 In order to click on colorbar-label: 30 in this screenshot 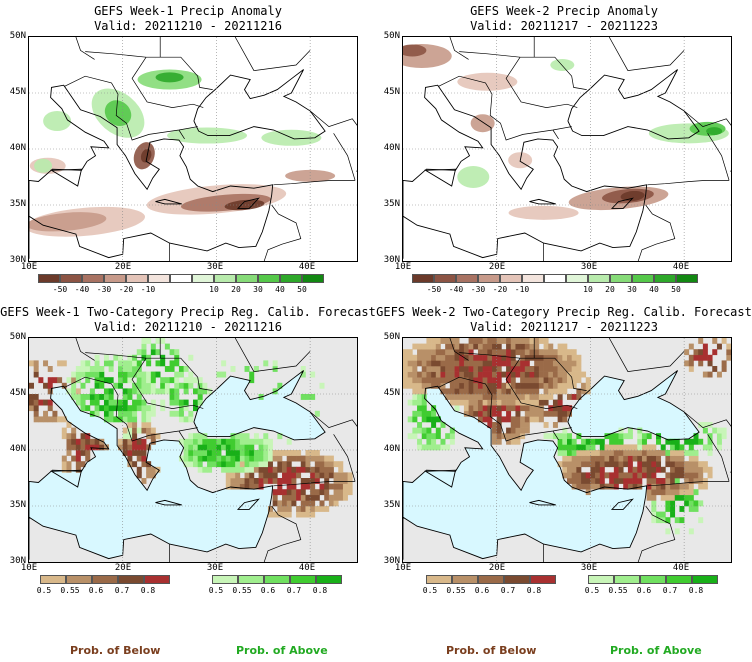, I will do `click(632, 289)`.